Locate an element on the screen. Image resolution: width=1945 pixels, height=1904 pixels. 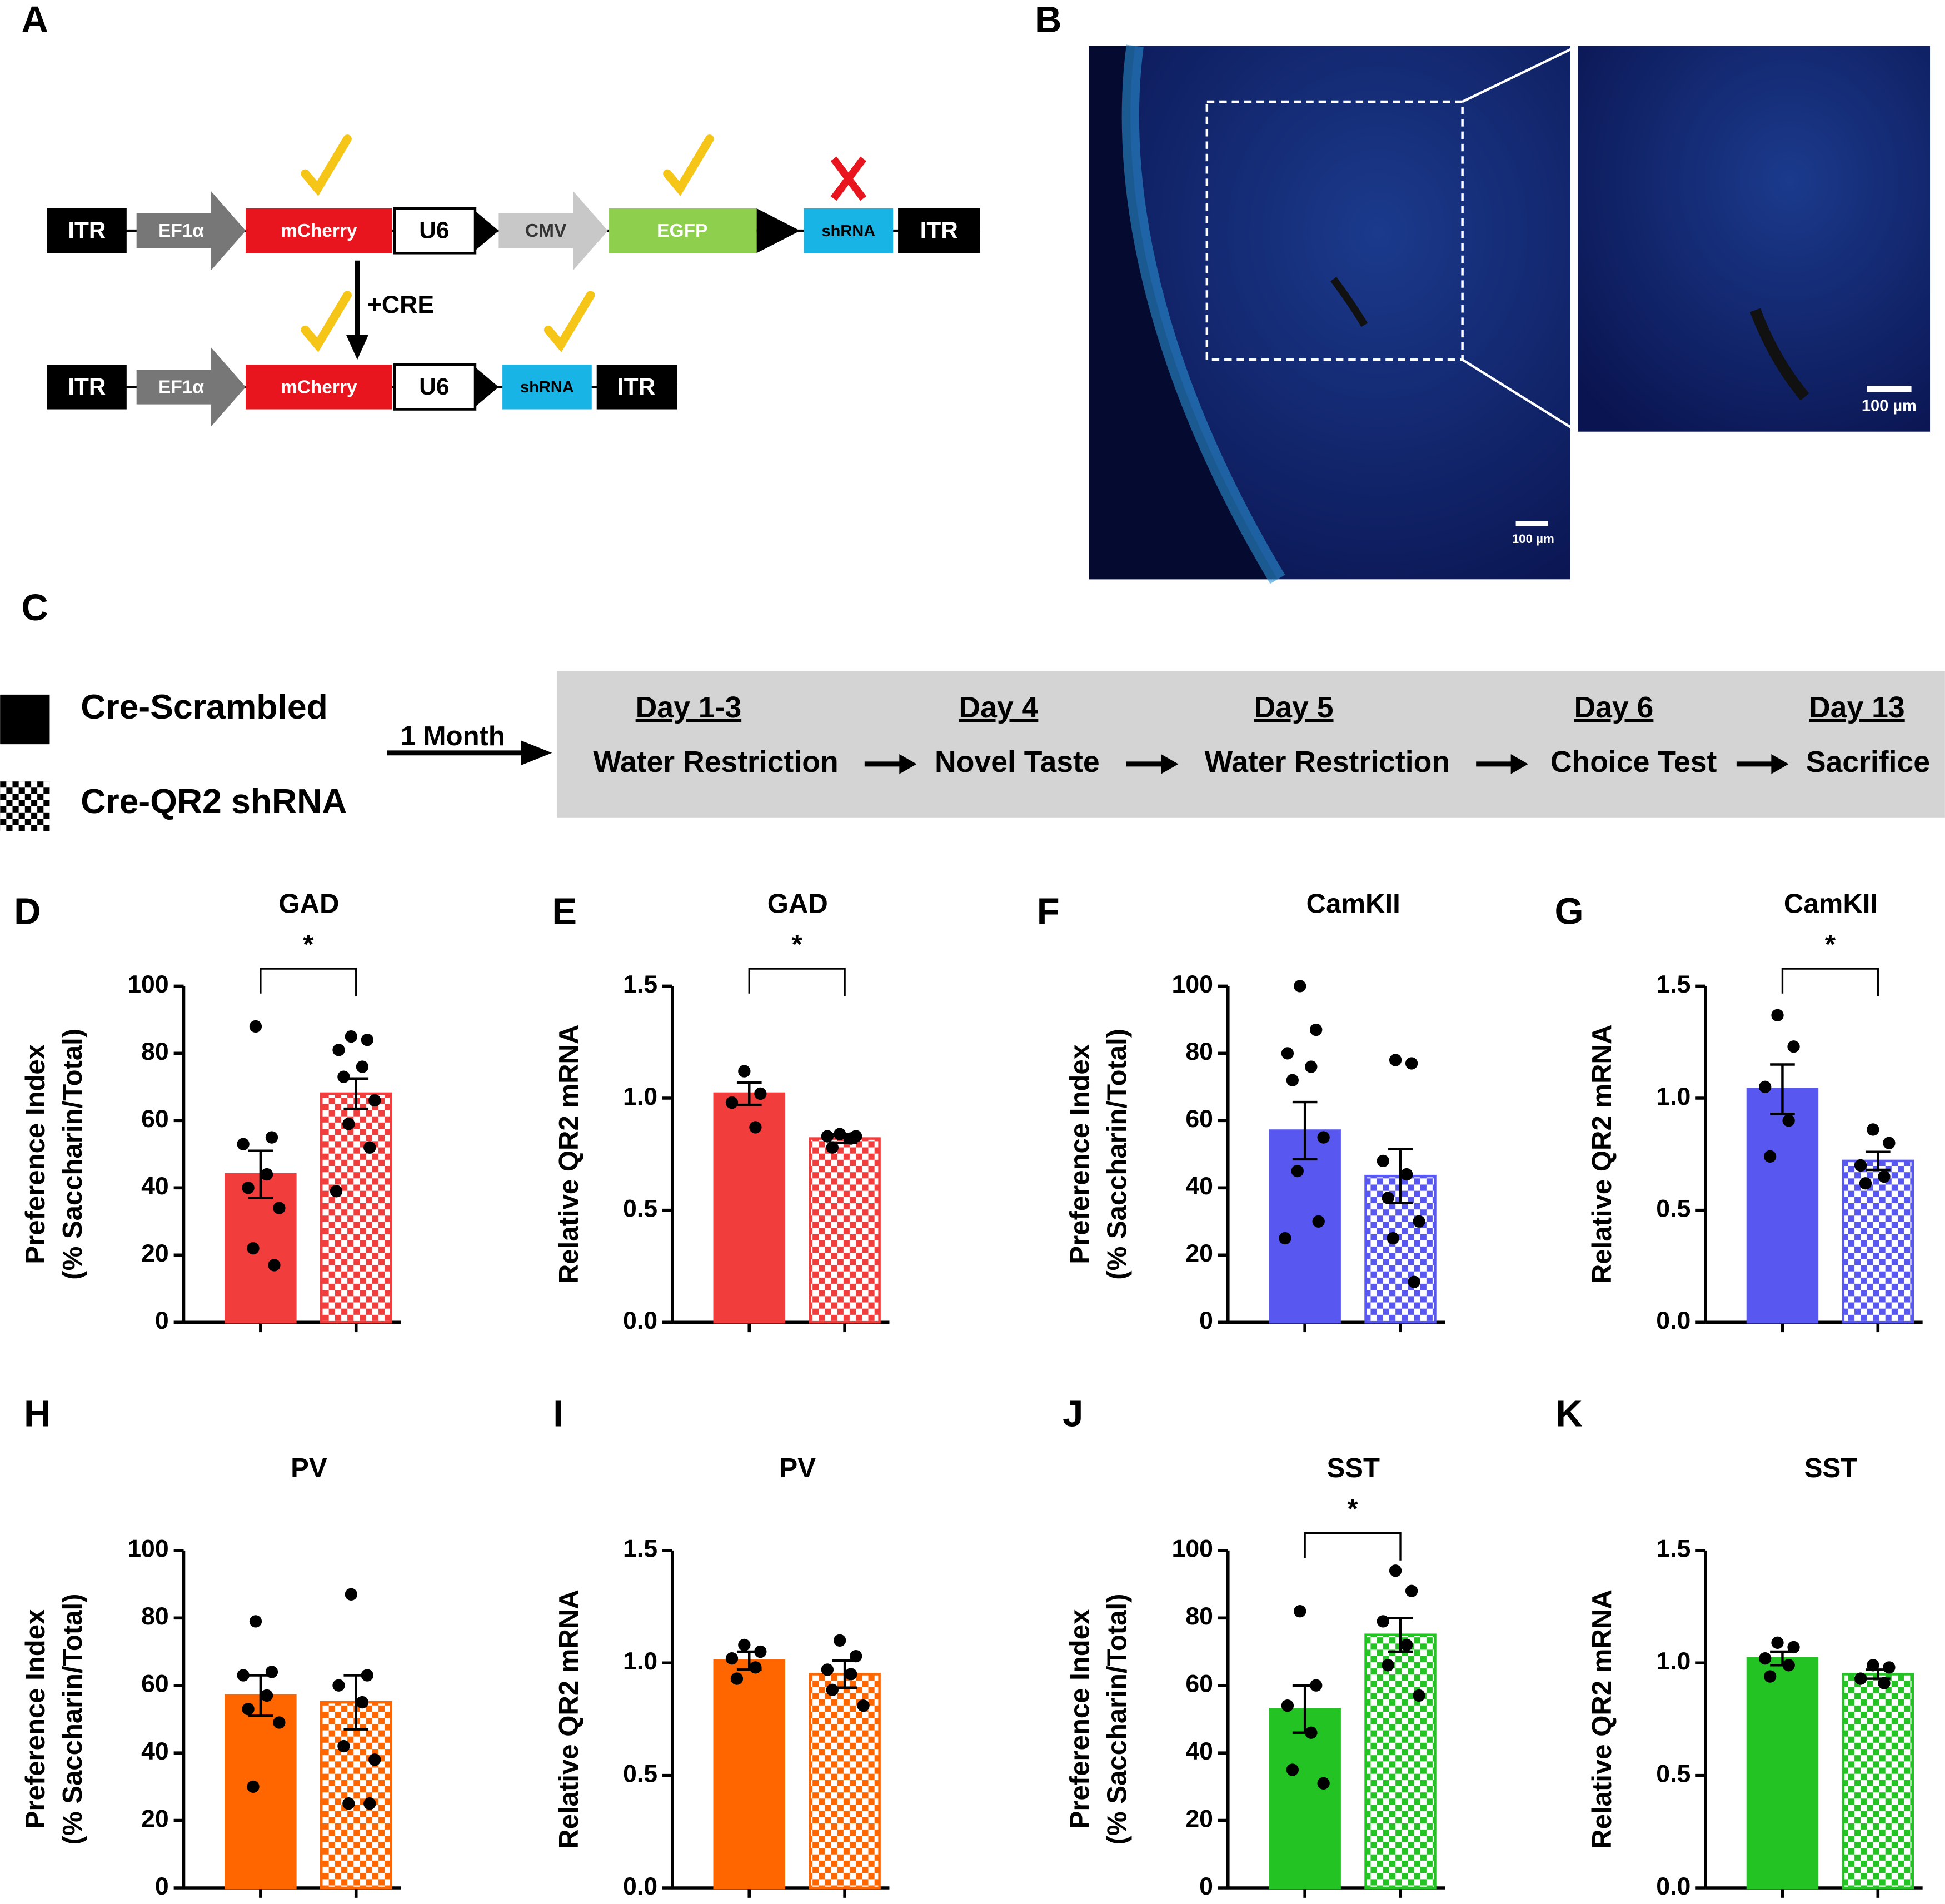
y-axis-label: Preference Index is located at coordinates (1080, 1719).